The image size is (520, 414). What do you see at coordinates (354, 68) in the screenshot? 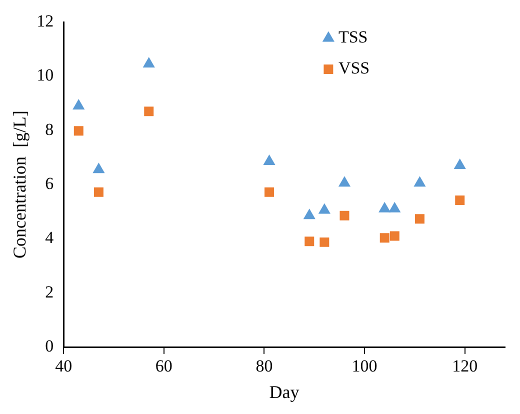
I see `legend-label: VSS` at bounding box center [354, 68].